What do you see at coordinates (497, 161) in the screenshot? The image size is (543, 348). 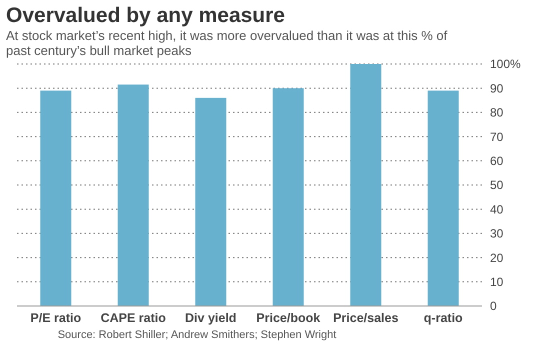 I see `y-tick-label: 60` at bounding box center [497, 161].